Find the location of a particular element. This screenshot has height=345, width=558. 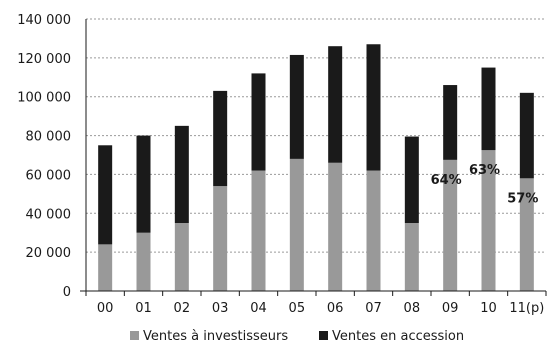

x-tick-label: 11(p) is located at coordinates (526, 308).